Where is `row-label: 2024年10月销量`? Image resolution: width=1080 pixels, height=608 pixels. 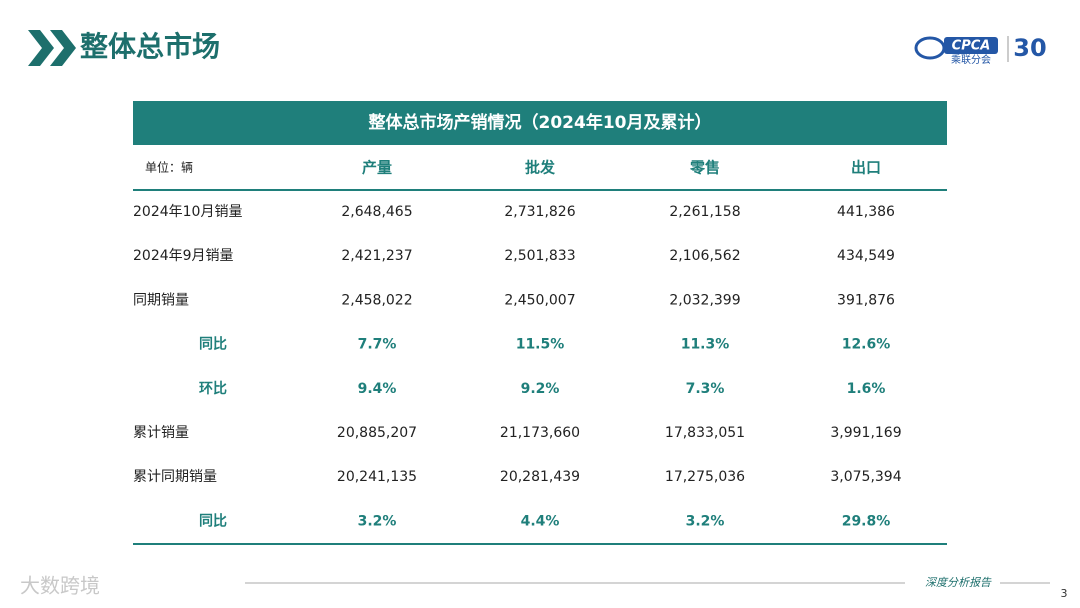 row-label: 2024年10月销量 is located at coordinates (187, 212).